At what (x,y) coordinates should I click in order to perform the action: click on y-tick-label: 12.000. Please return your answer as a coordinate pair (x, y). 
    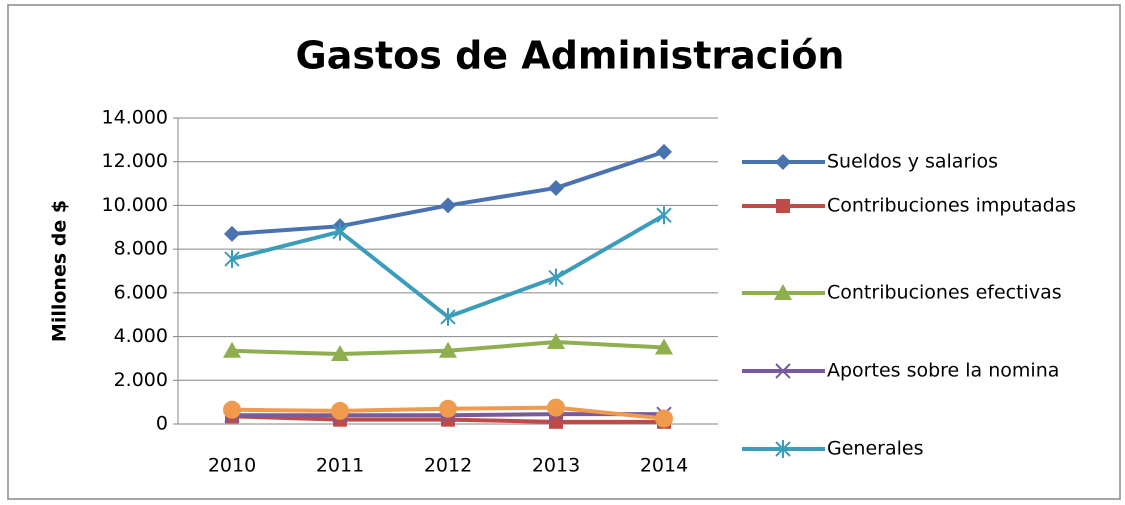
    Looking at the image, I should click on (135, 161).